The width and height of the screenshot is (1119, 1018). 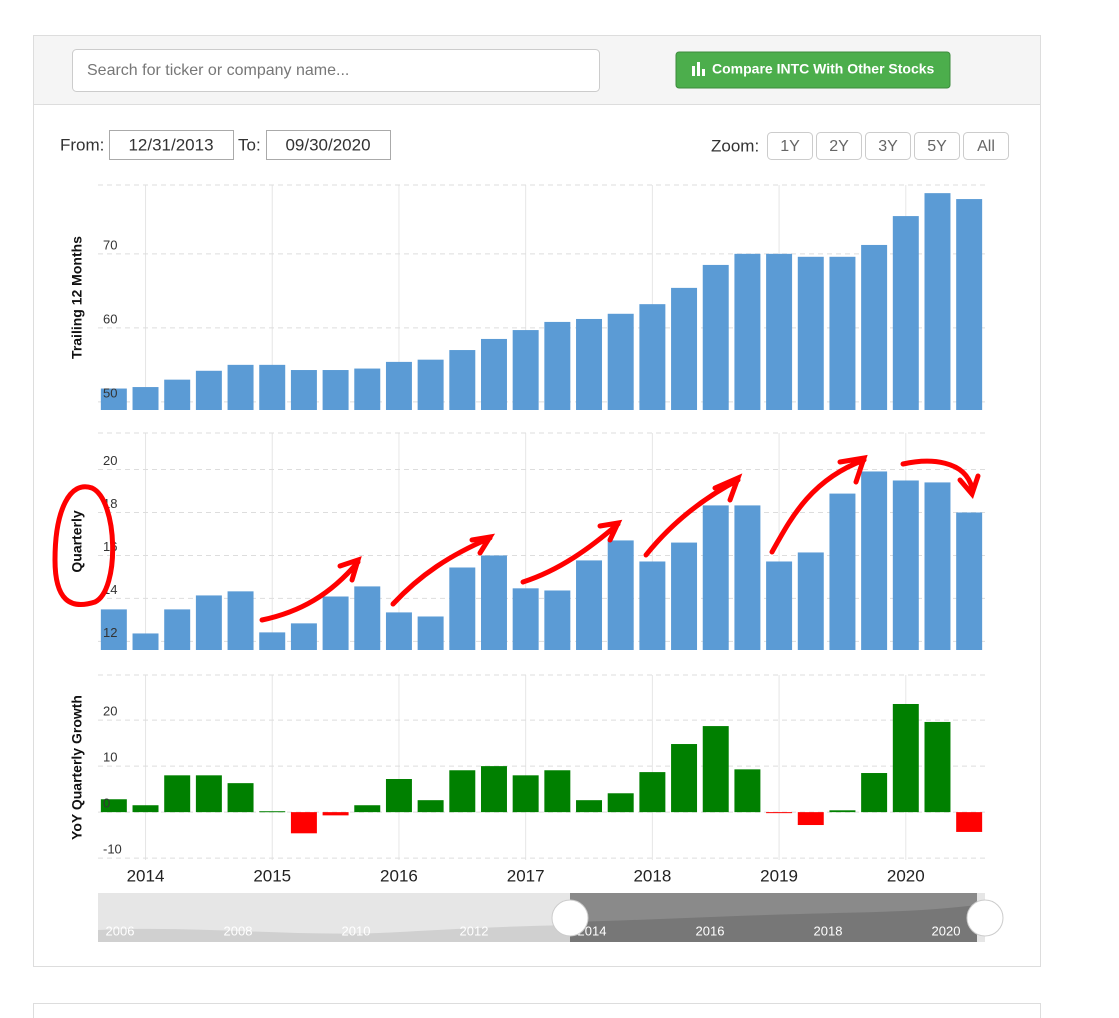 What do you see at coordinates (238, 930) in the screenshot?
I see `navigator-label: 2008` at bounding box center [238, 930].